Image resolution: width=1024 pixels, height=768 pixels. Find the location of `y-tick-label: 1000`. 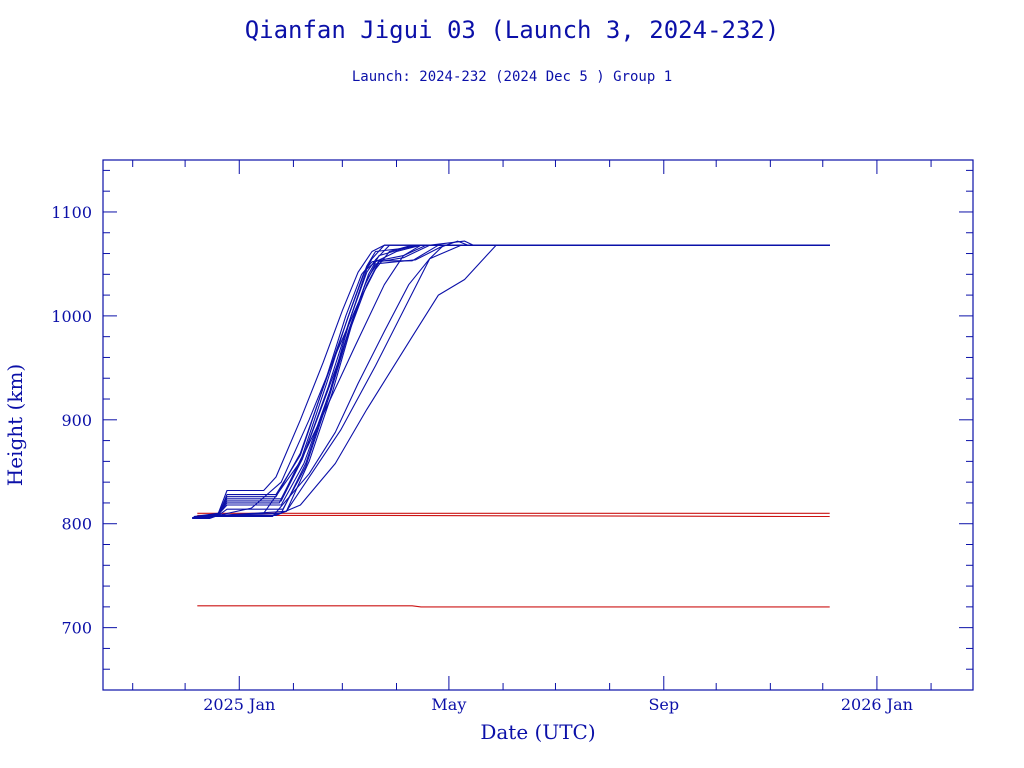

y-tick-label: 1000 is located at coordinates (71, 316).